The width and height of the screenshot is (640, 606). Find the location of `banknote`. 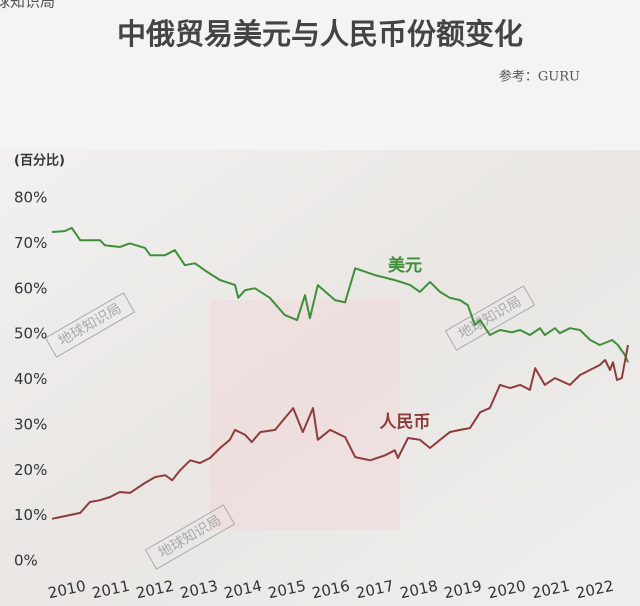

banknote is located at coordinates (305, 415).